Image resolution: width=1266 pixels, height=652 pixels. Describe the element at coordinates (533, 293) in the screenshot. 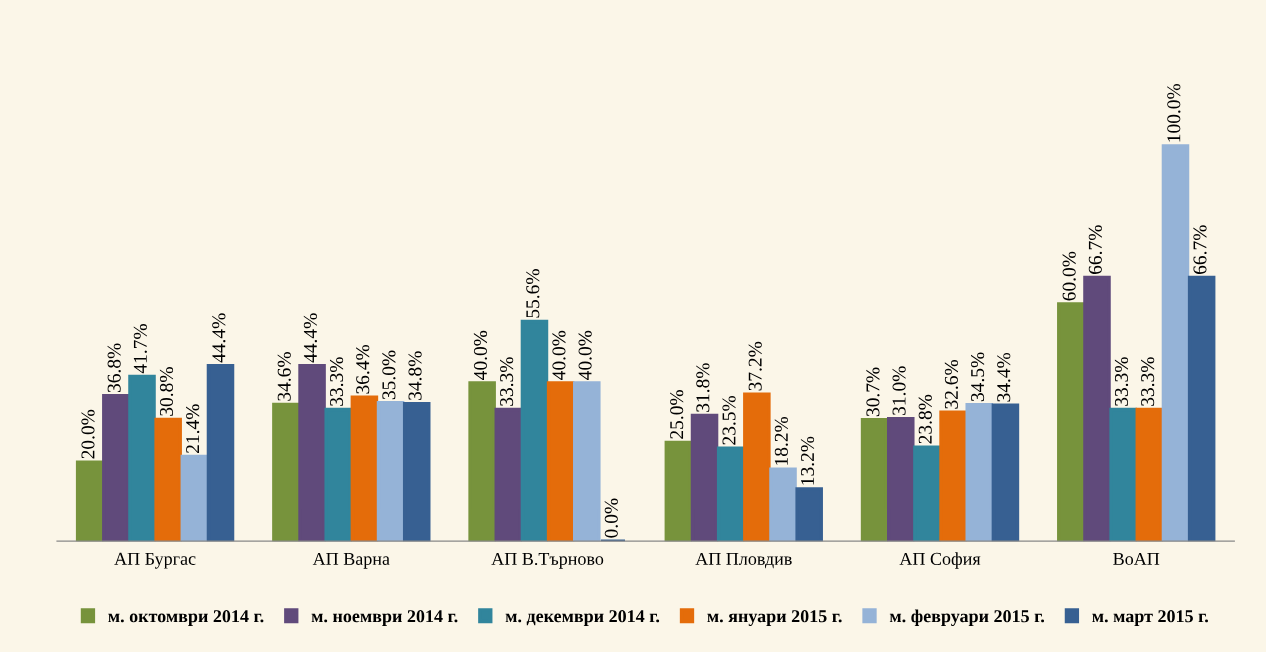

I see `data-label: 55.6%` at that location.